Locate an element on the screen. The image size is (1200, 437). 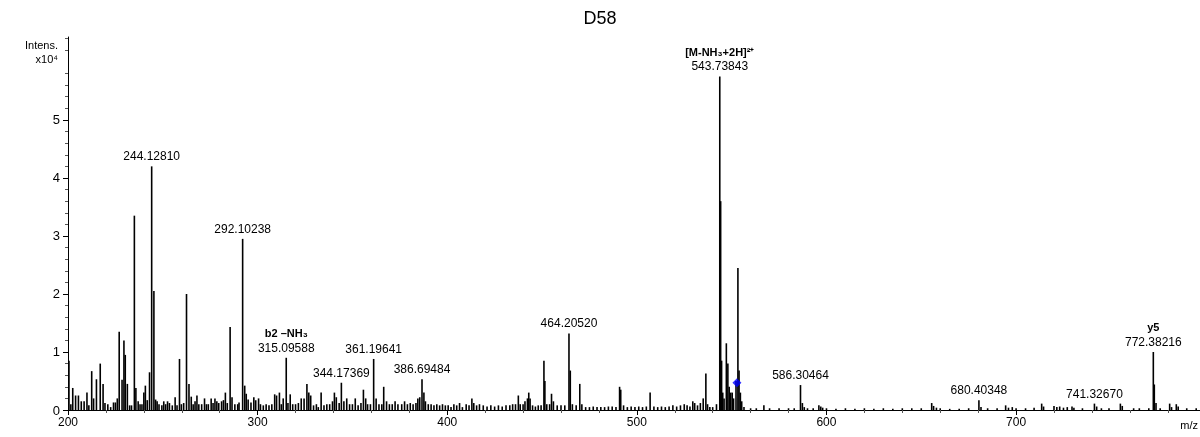
annotation: 344.17369 is located at coordinates (342, 372).